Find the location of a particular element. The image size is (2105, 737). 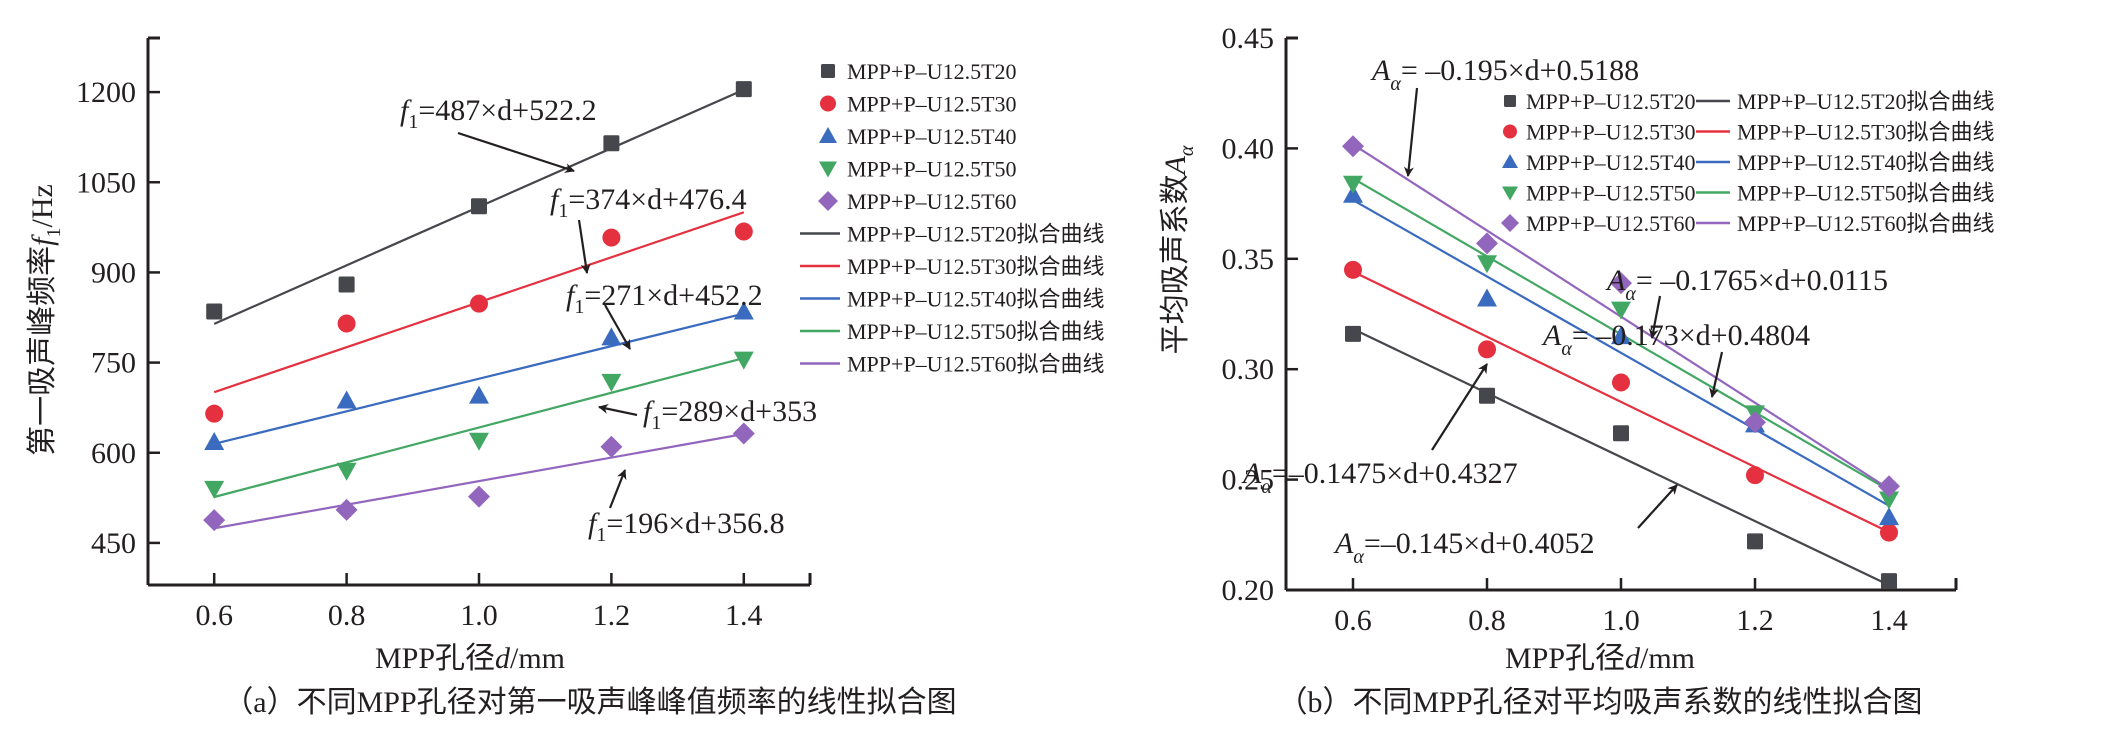

y-tick-label: 0.20 is located at coordinates (1248, 590).